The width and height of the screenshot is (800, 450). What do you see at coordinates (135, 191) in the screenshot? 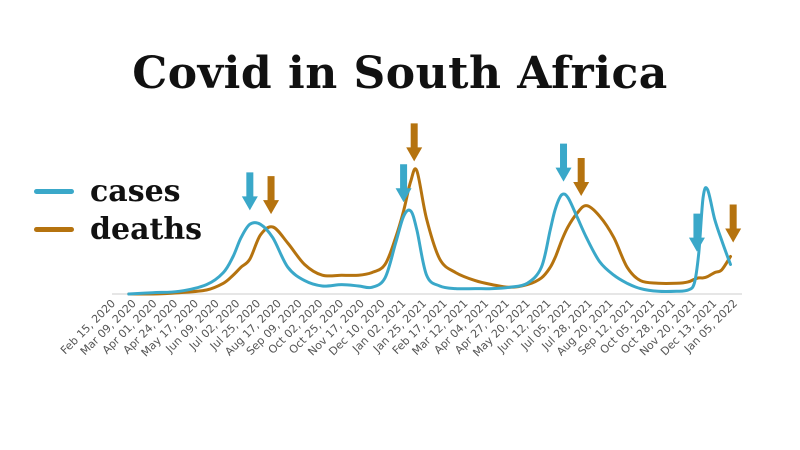
I see `legend-label-cases: cases` at bounding box center [135, 191].